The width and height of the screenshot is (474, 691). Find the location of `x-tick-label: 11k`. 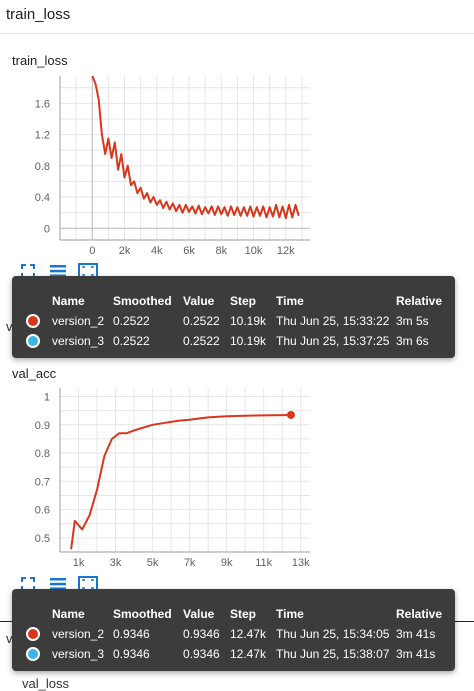

x-tick-label: 11k is located at coordinates (263, 563).